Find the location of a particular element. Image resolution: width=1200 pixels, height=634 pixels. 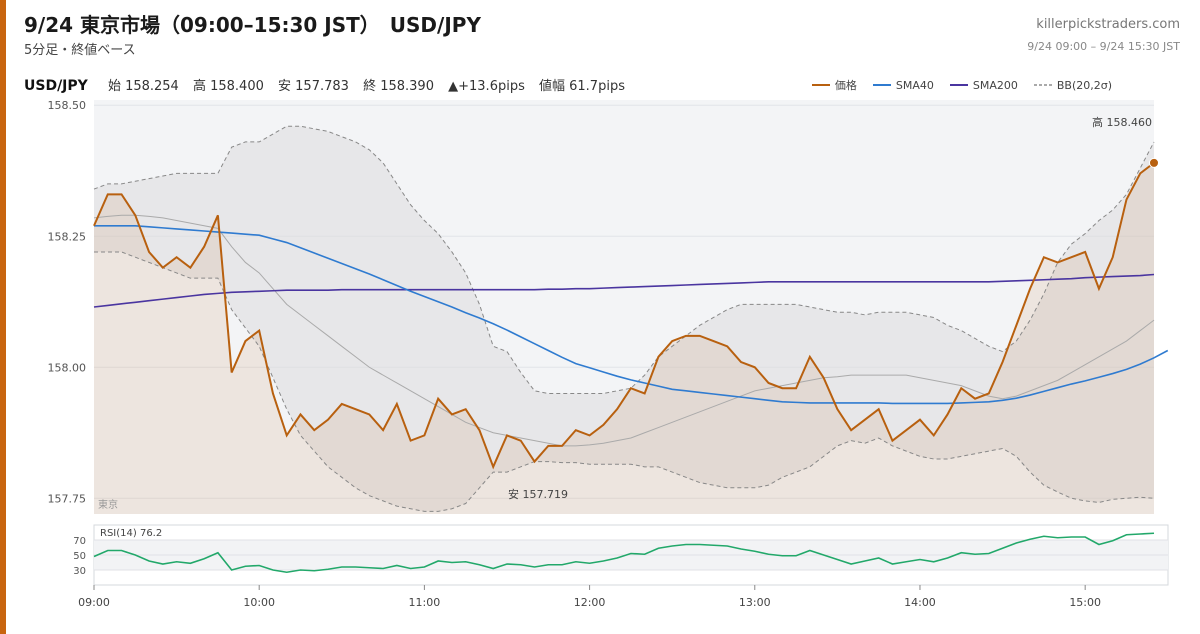

legend-label-price: 価格 is located at coordinates (845, 85).